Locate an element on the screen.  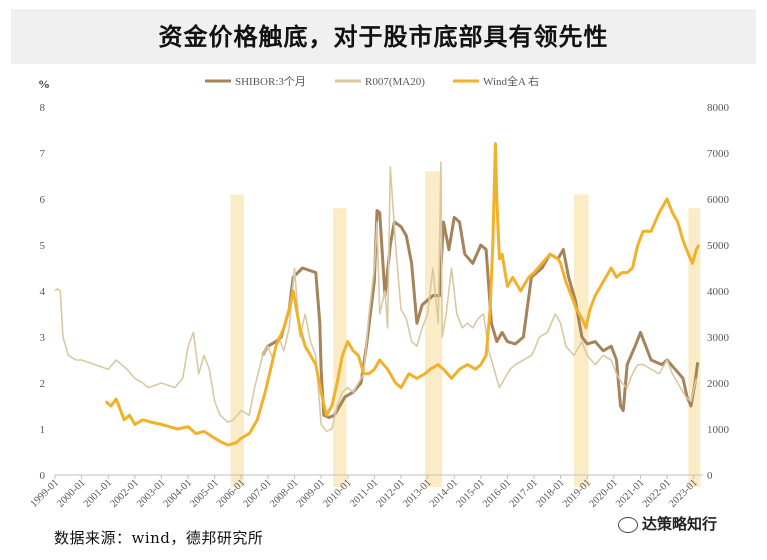
x-tick-label: 1999-01 is located at coordinates (45, 493).